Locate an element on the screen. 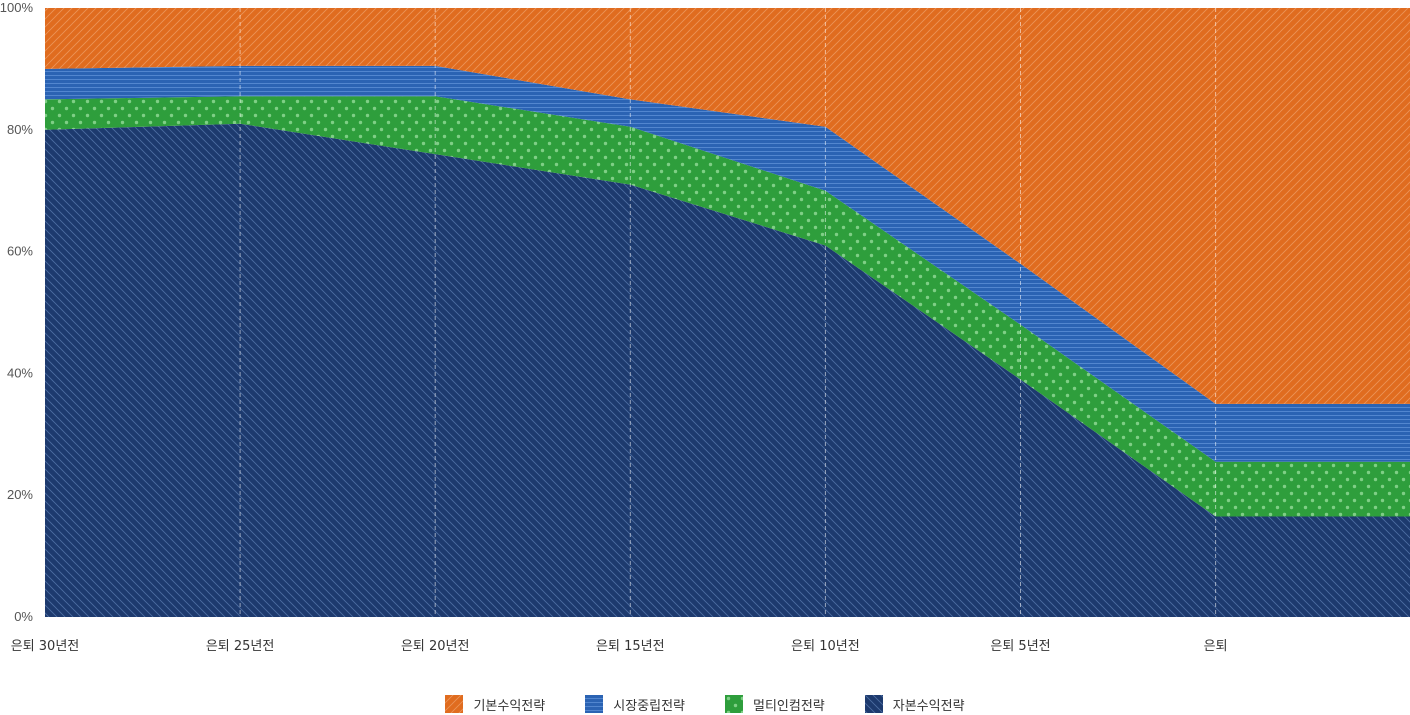 The width and height of the screenshot is (1410, 715). legend-item: 자본수익전략 is located at coordinates (914, 704).